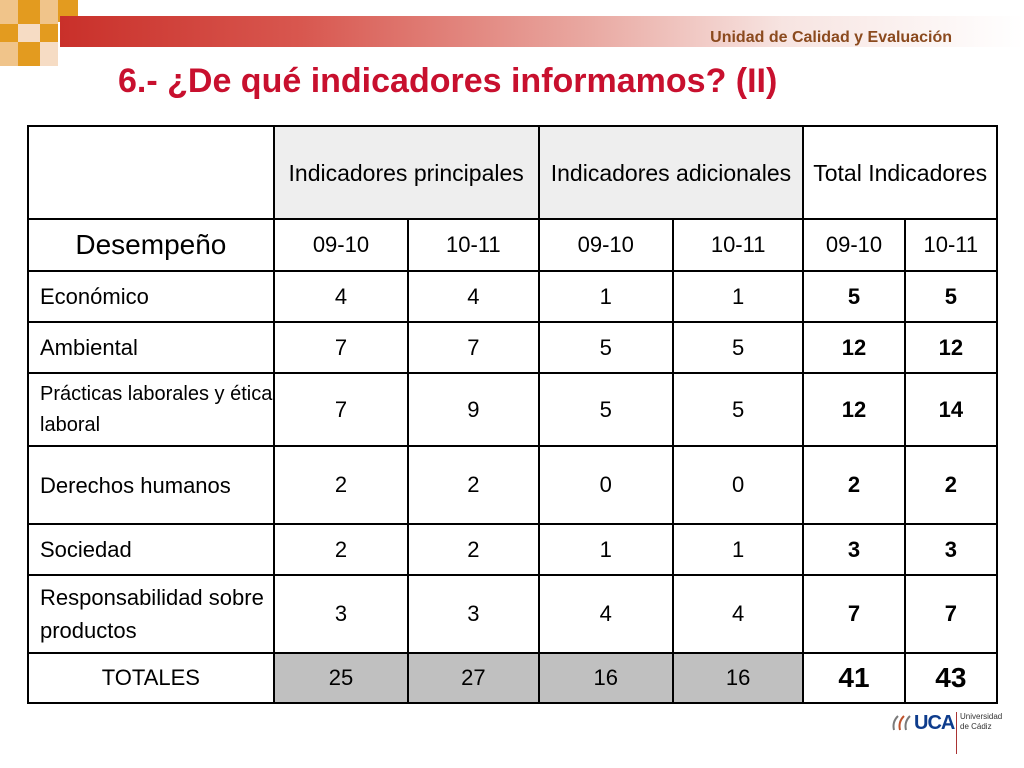 This screenshot has width=1024, height=768. Describe the element at coordinates (341, 678) in the screenshot. I see `totals-cell: 25` at that location.